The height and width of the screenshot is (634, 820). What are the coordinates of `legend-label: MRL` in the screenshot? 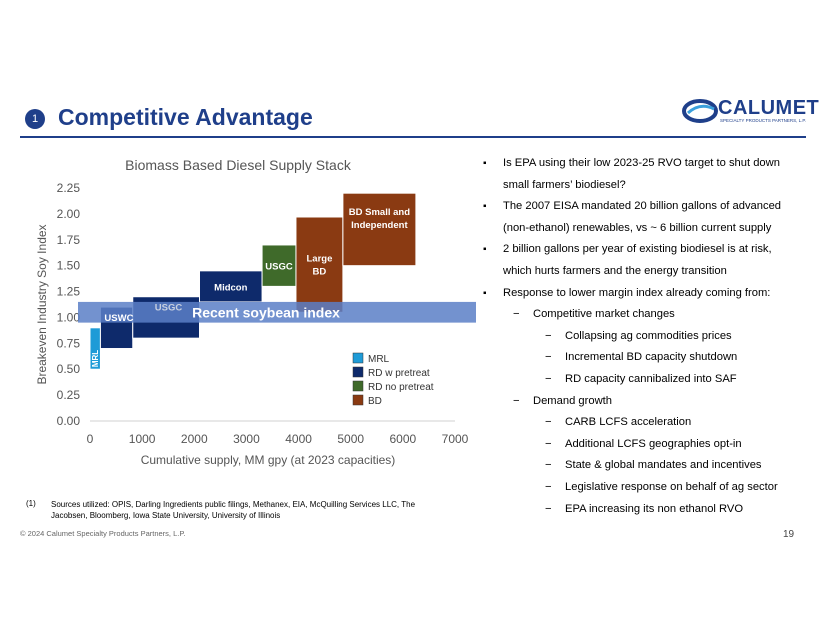 It's located at (379, 359).